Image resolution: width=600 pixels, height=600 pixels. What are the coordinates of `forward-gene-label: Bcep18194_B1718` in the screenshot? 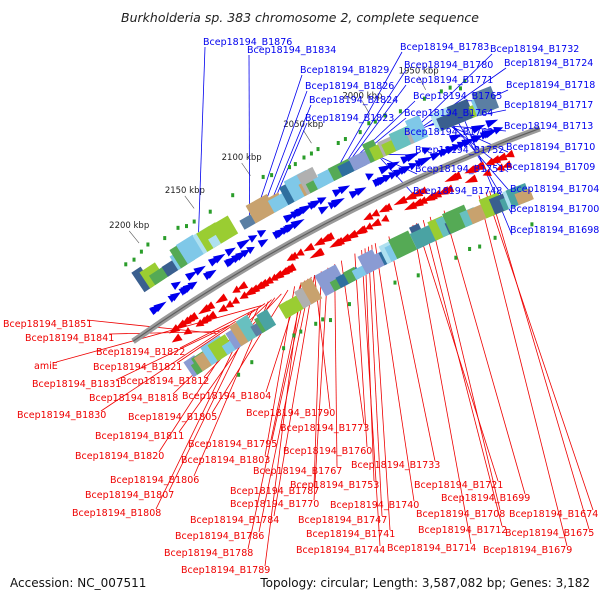 It's located at (550, 85).